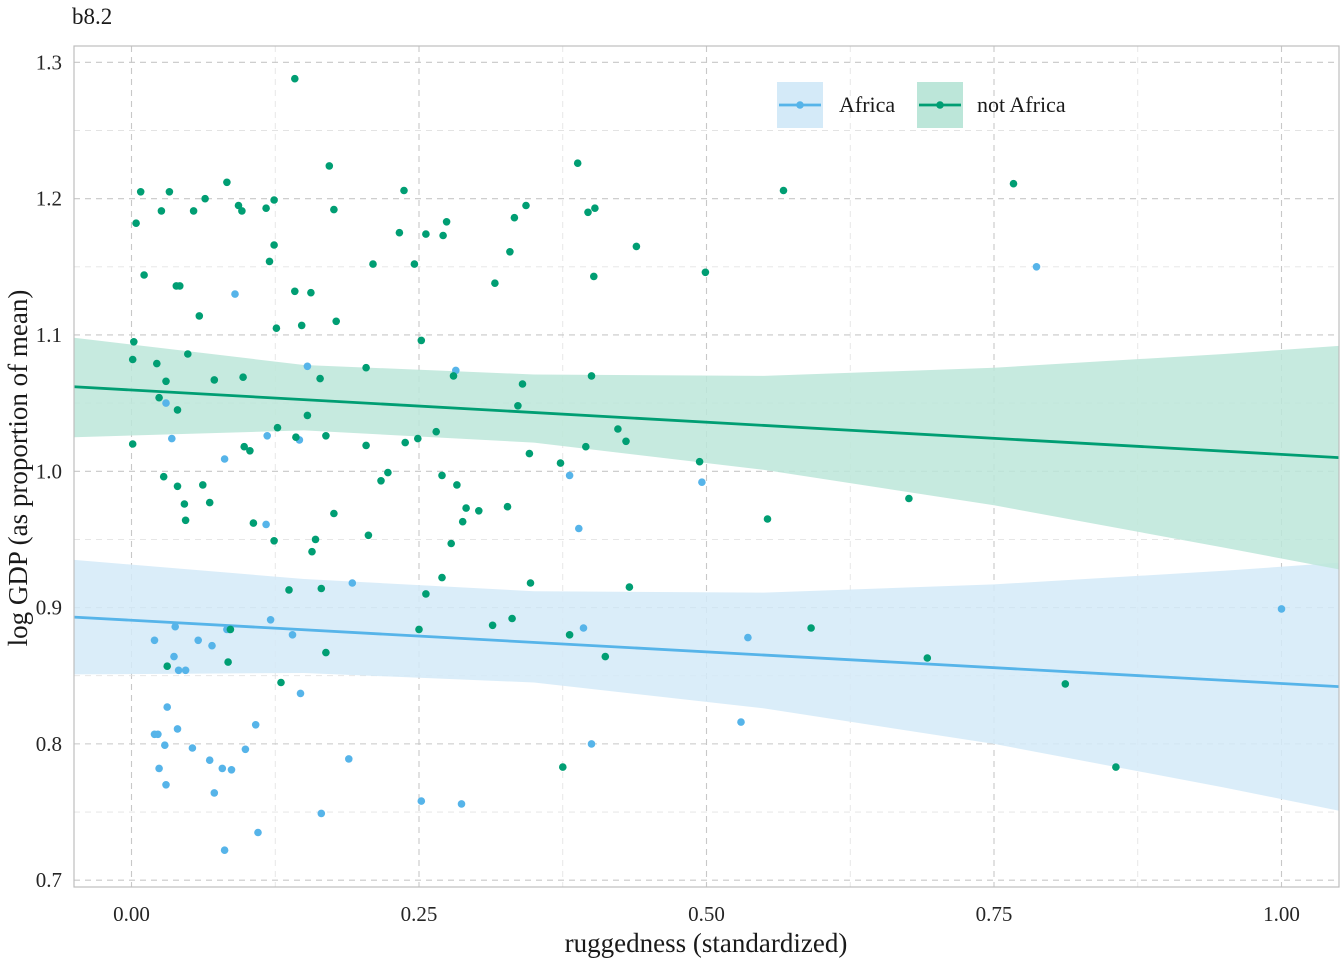 The height and width of the screenshot is (960, 1344). I want to click on x-tick-label: 0.75, so click(994, 914).